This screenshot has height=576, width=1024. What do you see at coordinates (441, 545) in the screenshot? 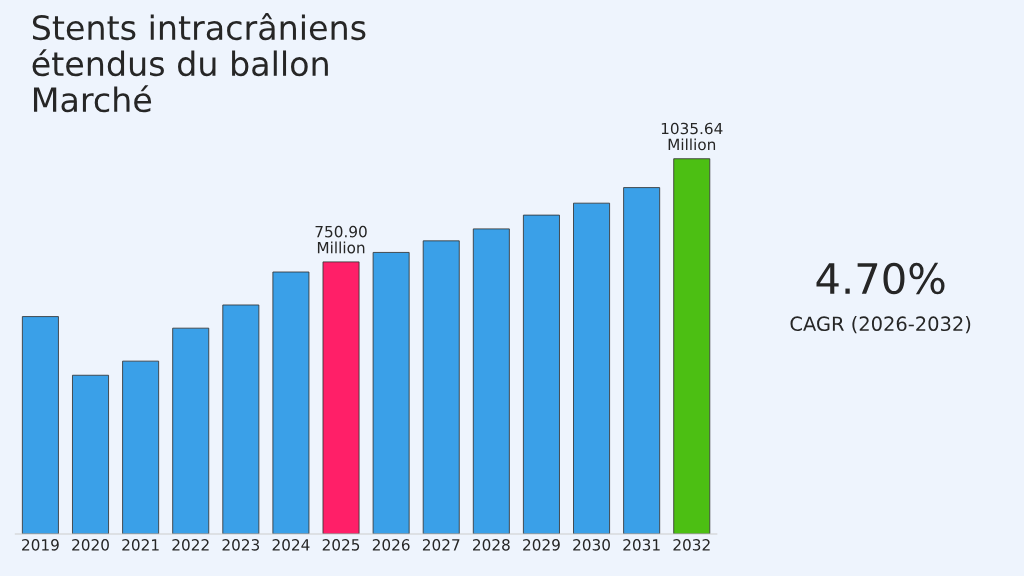
I see `x-tick-label: 2027` at bounding box center [441, 545].